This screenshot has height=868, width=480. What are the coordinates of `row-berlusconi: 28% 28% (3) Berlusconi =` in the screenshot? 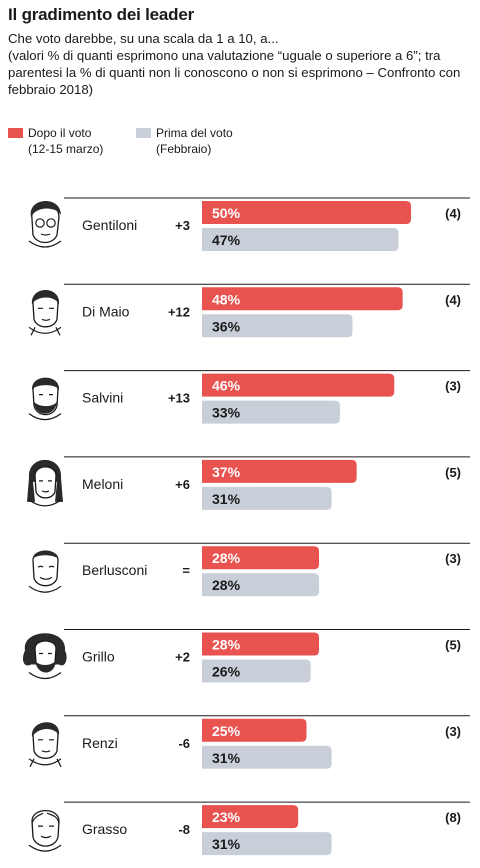 It's located at (246, 569).